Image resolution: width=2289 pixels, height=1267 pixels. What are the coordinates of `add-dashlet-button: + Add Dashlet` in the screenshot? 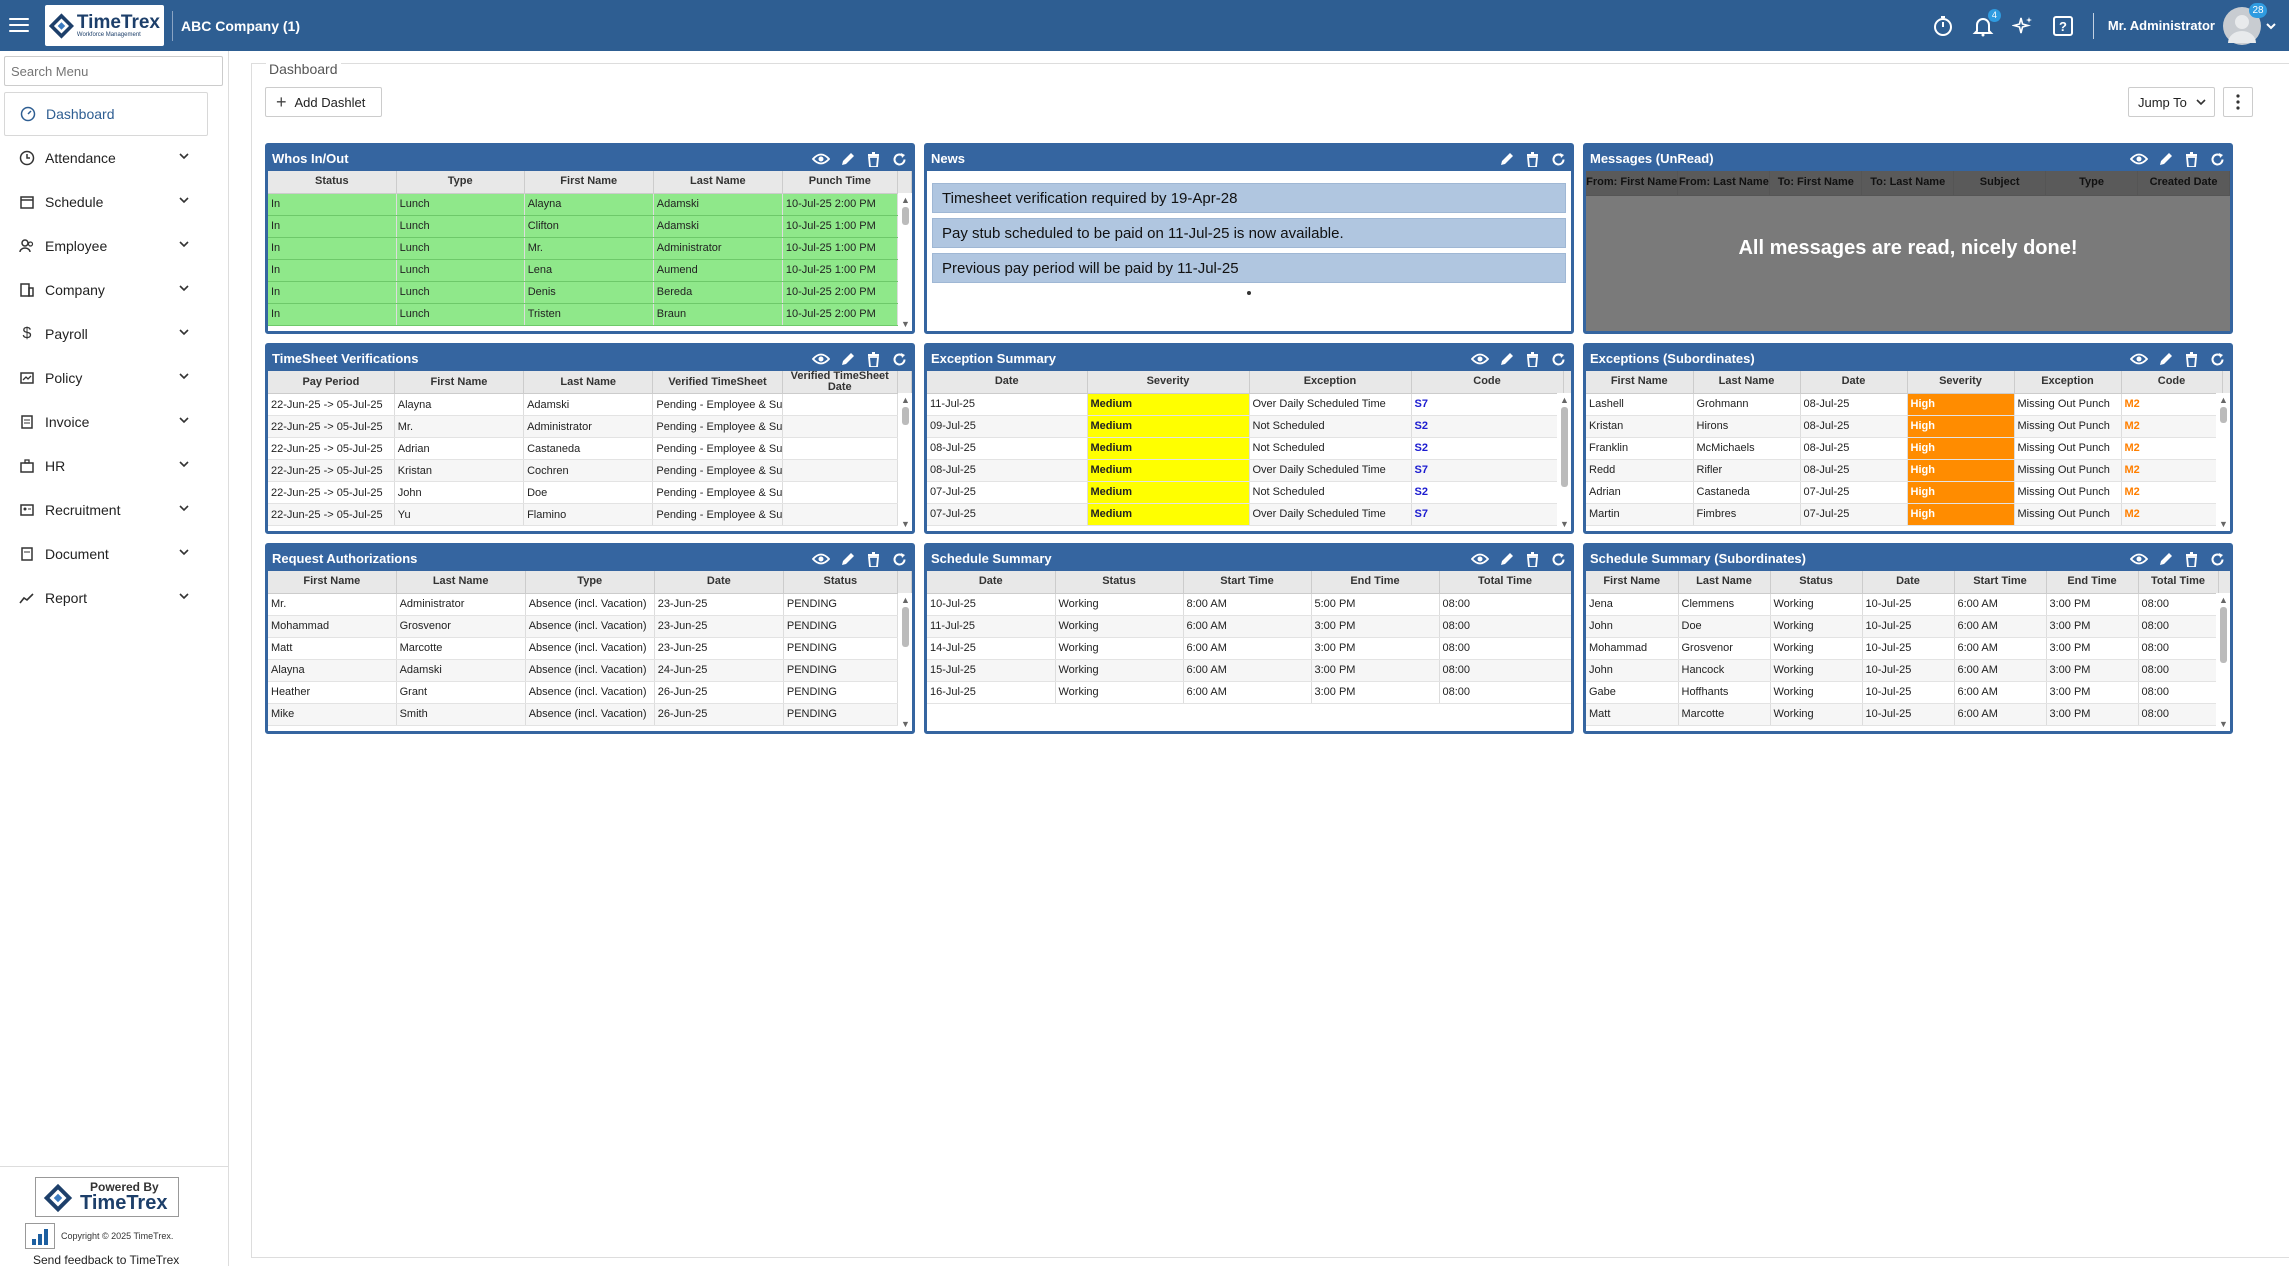 It's located at (323, 102).